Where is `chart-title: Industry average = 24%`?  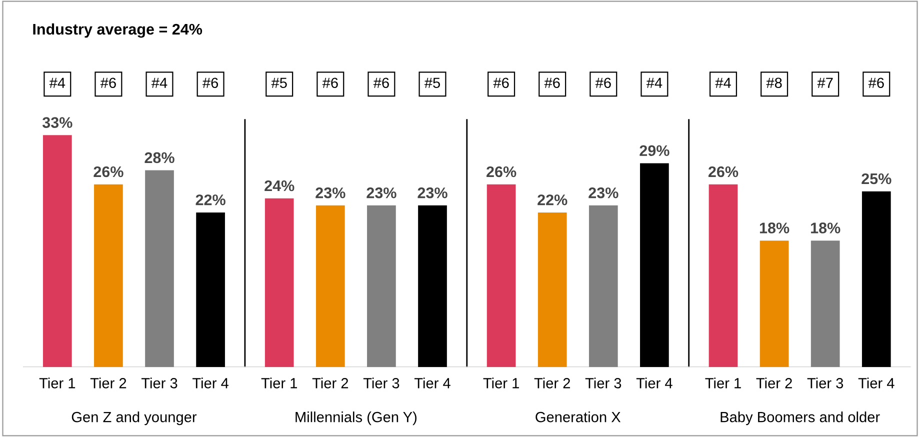 chart-title: Industry average = 24% is located at coordinates (117, 30).